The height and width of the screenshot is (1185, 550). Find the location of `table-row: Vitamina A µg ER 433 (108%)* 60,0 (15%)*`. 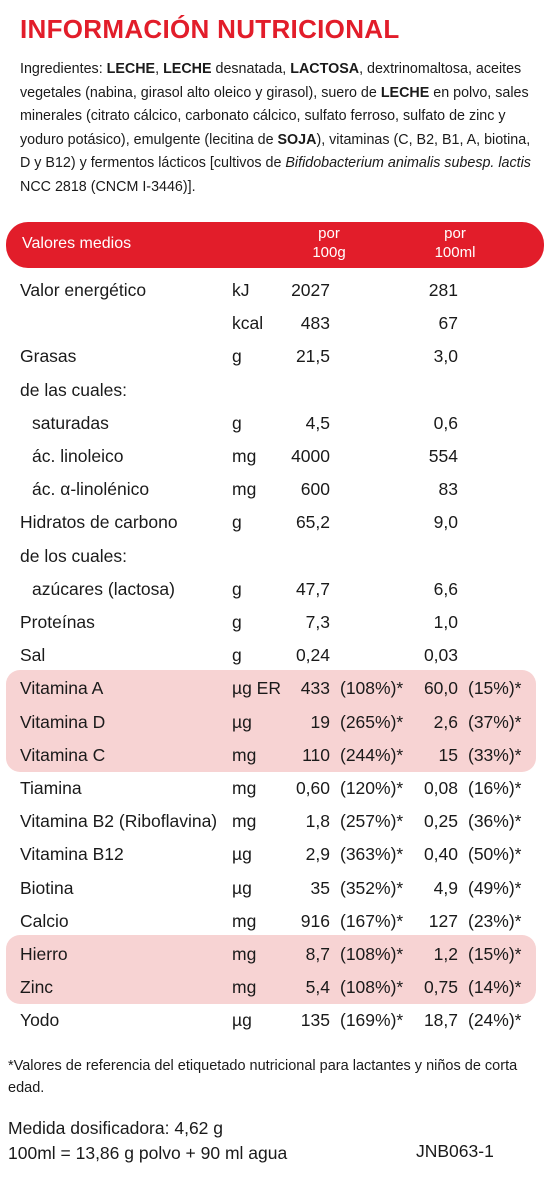

table-row: Vitamina A µg ER 433 (108%)* 60,0 (15%)* is located at coordinates (275, 688).